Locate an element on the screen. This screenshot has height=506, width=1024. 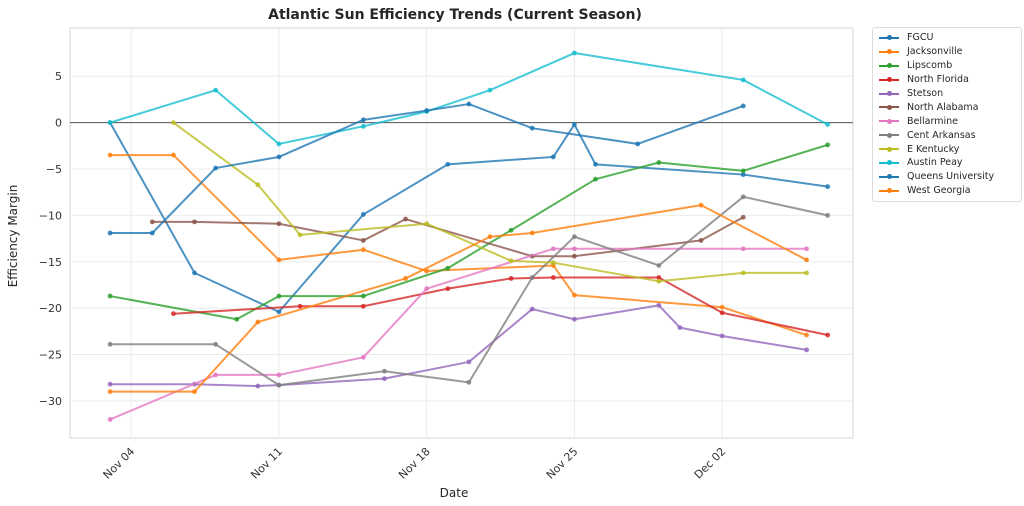
legend-label: E Kentucky is located at coordinates (933, 149).